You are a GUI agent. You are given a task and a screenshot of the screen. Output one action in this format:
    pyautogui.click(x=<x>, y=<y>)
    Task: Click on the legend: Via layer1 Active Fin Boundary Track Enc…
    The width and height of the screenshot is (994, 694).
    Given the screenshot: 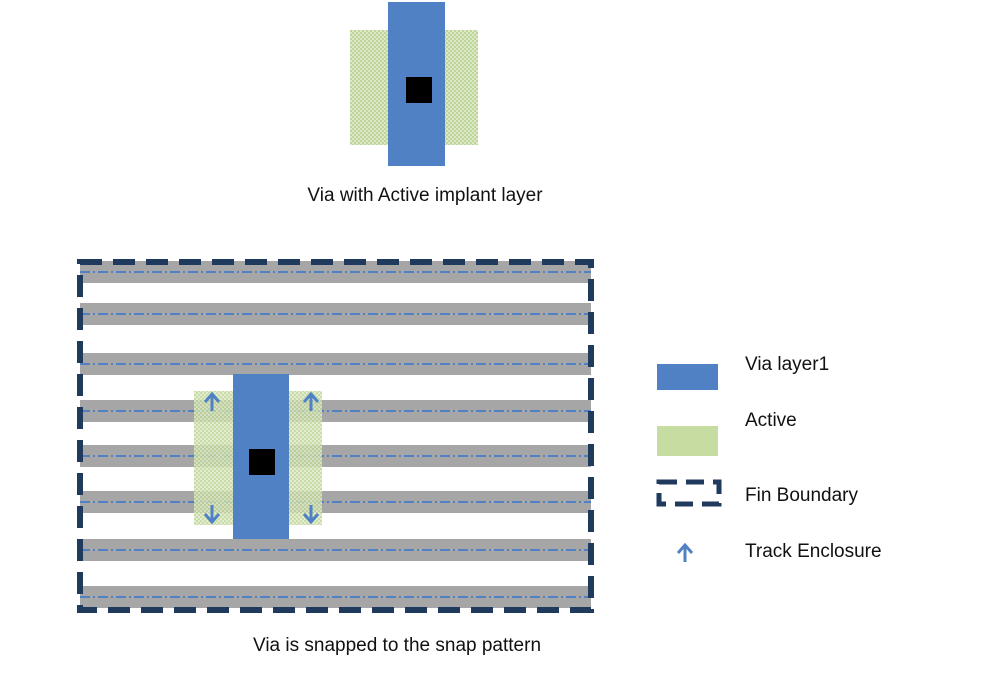 What is the action you would take?
    pyautogui.click(x=769, y=458)
    